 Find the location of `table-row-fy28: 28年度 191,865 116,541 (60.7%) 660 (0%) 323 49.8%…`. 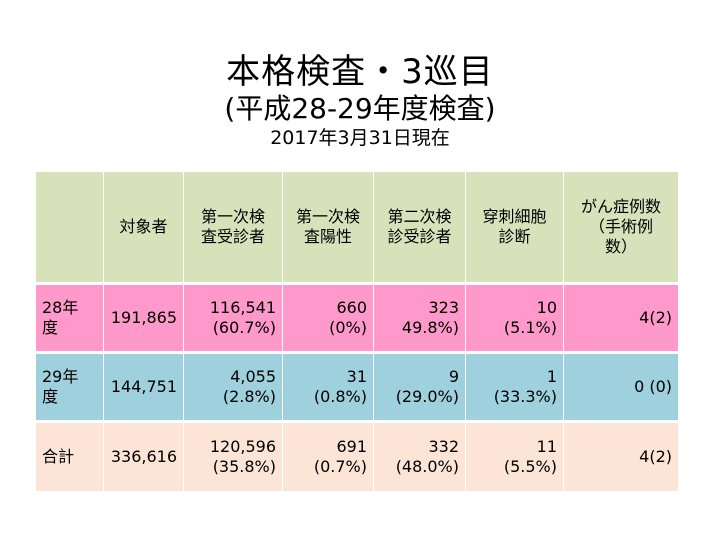

table-row-fy28: 28年度 191,865 116,541 (60.7%) 660 (0%) 323 49.8%… is located at coordinates (357, 319).